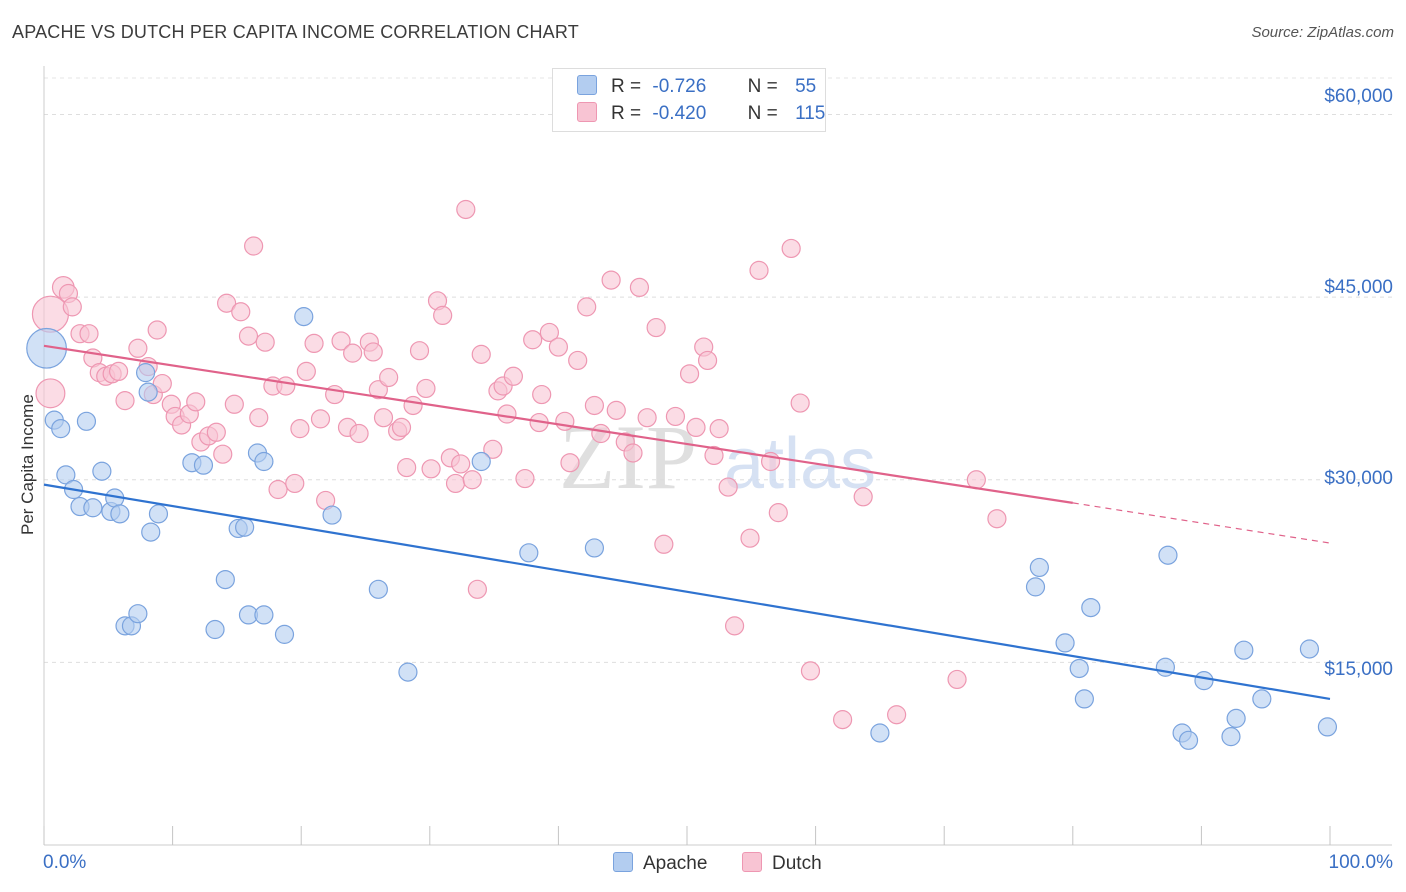 The width and height of the screenshot is (1406, 892). Describe the element at coordinates (65, 862) in the screenshot. I see `x-tick-label-min: 0.0%` at that location.